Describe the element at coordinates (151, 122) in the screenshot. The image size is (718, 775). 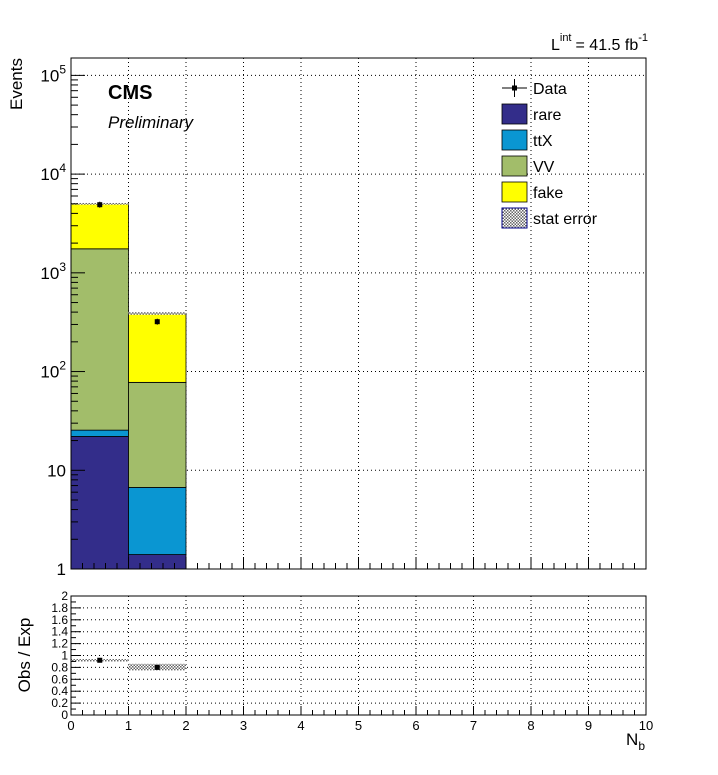
I see `preliminary-label: Preliminary` at that location.